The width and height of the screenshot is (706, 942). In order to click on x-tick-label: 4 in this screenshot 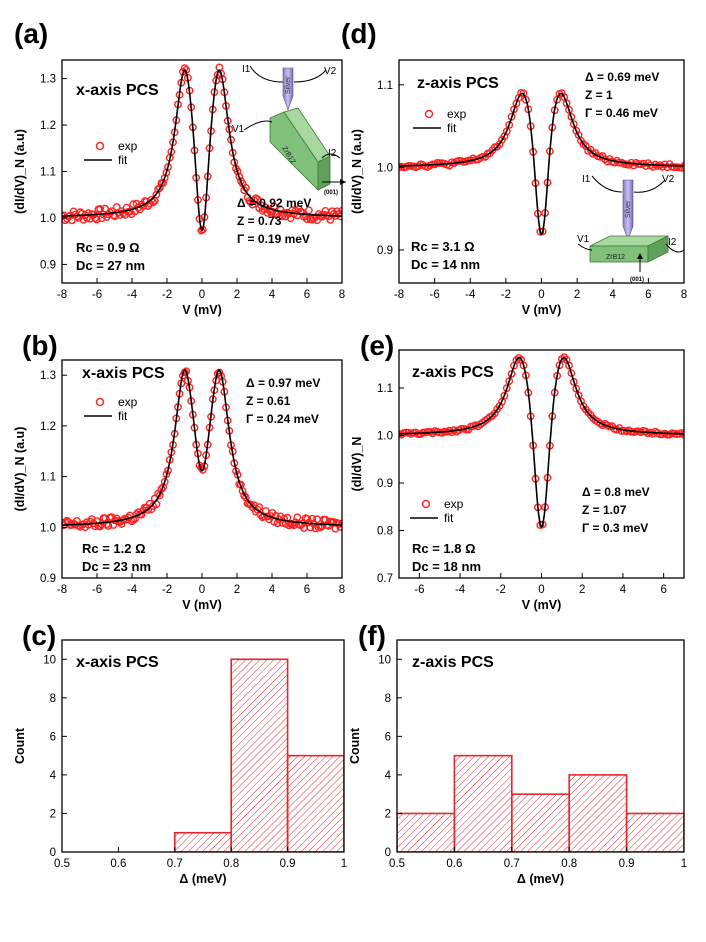, I will do `click(272, 590)`.